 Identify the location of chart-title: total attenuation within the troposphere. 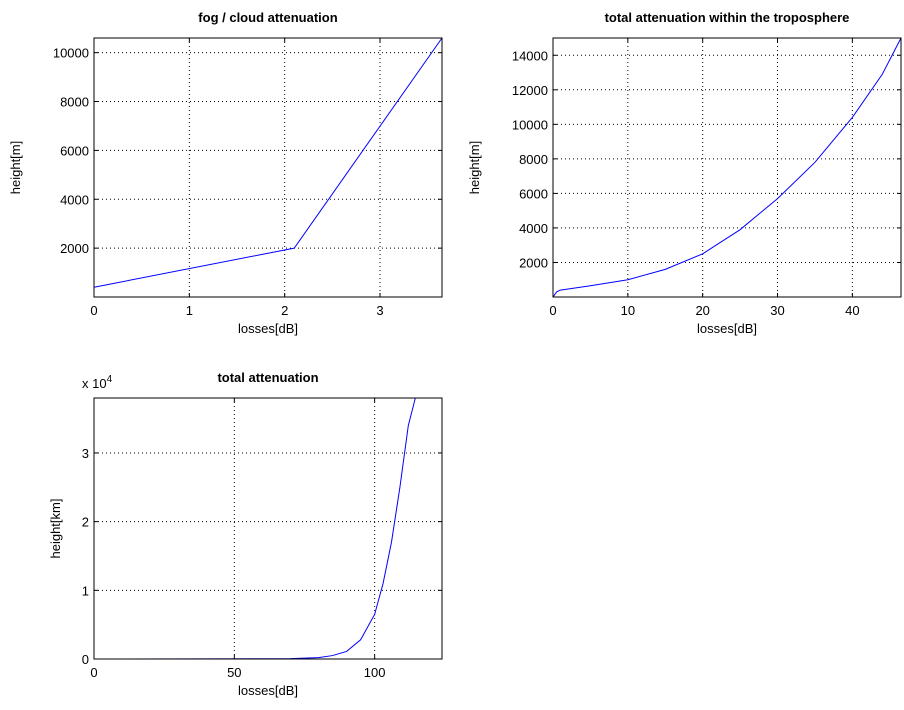
(727, 17).